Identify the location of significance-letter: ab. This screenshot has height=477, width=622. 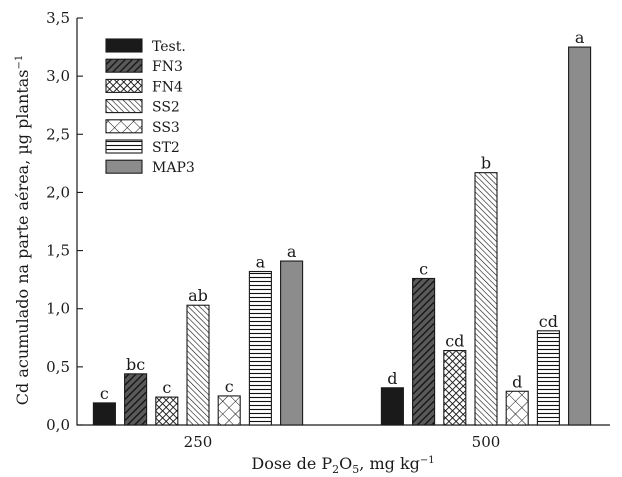
(198, 295).